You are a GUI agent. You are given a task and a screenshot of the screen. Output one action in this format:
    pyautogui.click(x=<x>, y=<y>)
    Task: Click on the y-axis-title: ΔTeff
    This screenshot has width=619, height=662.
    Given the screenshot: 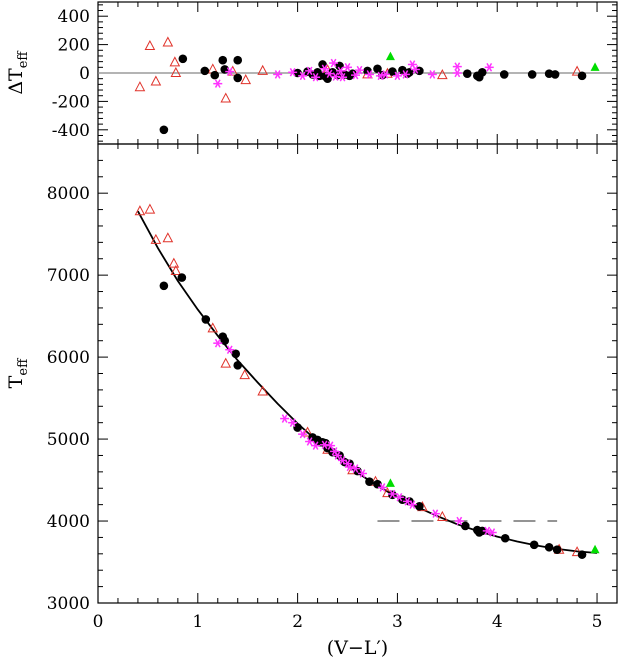 What is the action you would take?
    pyautogui.click(x=18, y=72)
    